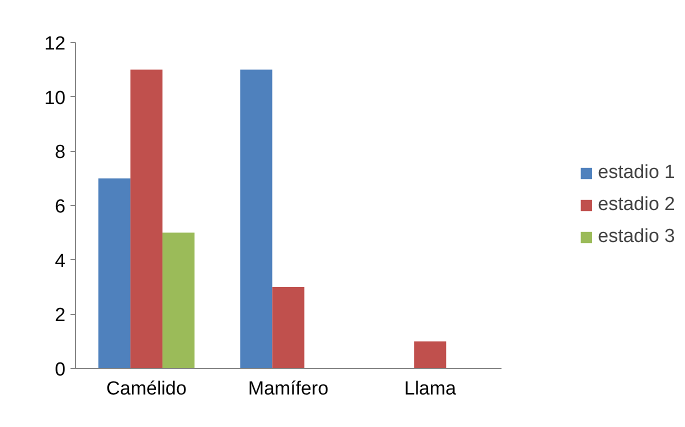 Image resolution: width=685 pixels, height=427 pixels. What do you see at coordinates (60, 315) in the screenshot?
I see `y-tick-label: 2` at bounding box center [60, 315].